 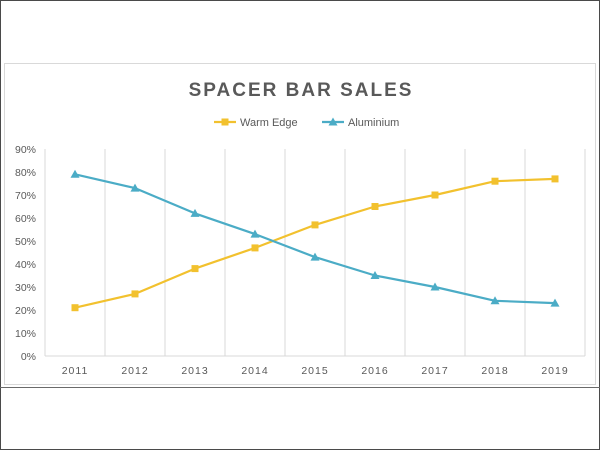 What do you see at coordinates (306, 123) in the screenshot?
I see `legend: Warm Edge Aluminium` at bounding box center [306, 123].